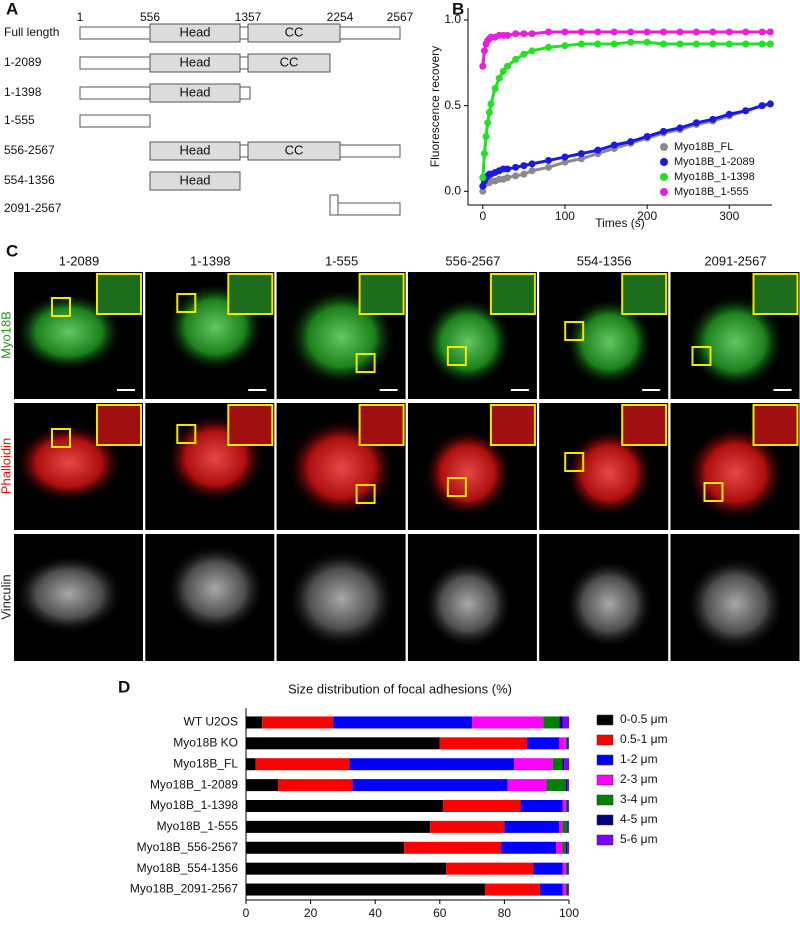 The height and width of the screenshot is (925, 800). I want to click on x-tick-label: 0, so click(246, 913).